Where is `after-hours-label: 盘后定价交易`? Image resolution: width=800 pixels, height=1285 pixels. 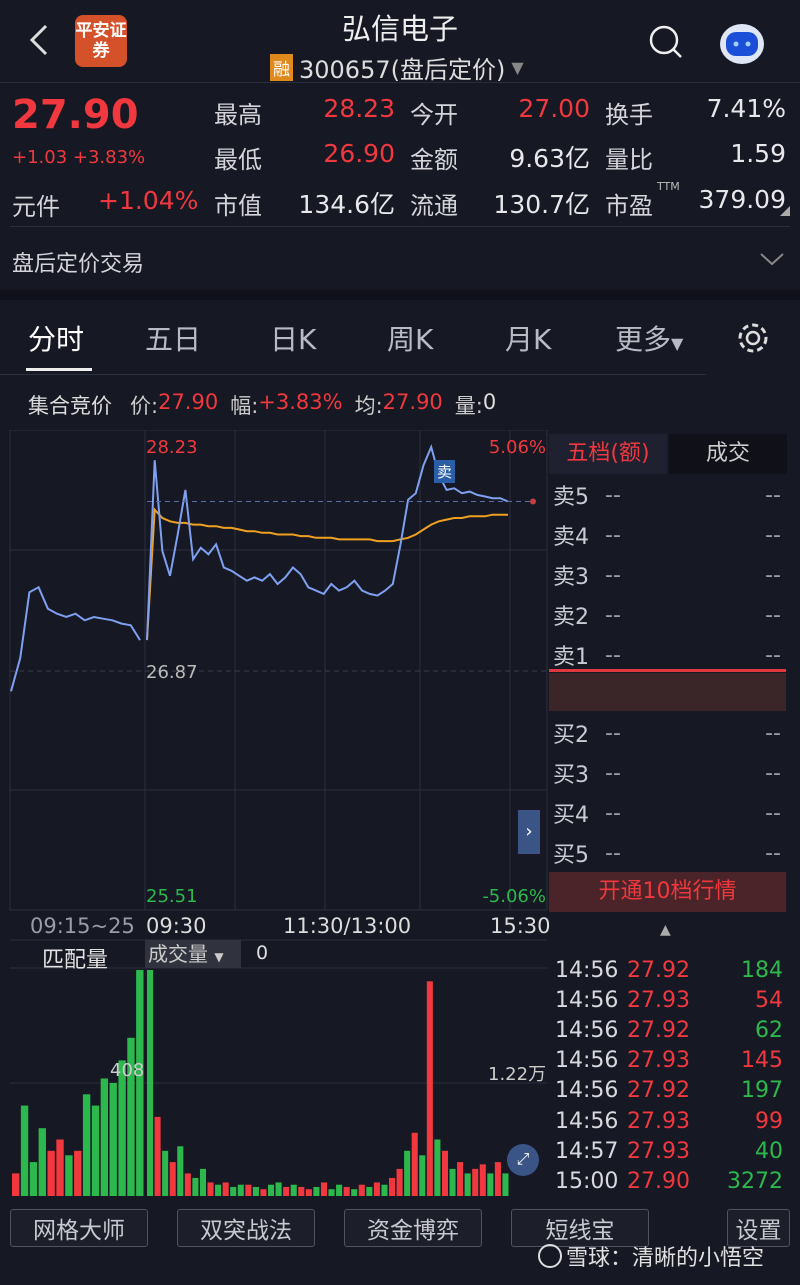 after-hours-label: 盘后定价交易 is located at coordinates (78, 264).